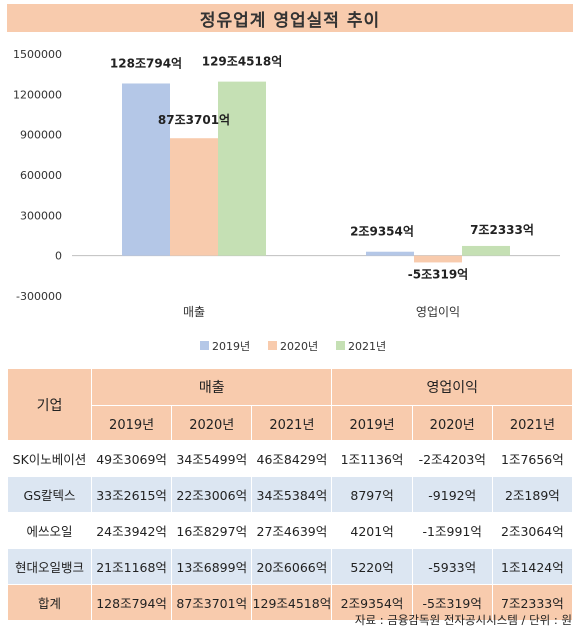  I want to click on y-tick-label: -300000, so click(39, 296).